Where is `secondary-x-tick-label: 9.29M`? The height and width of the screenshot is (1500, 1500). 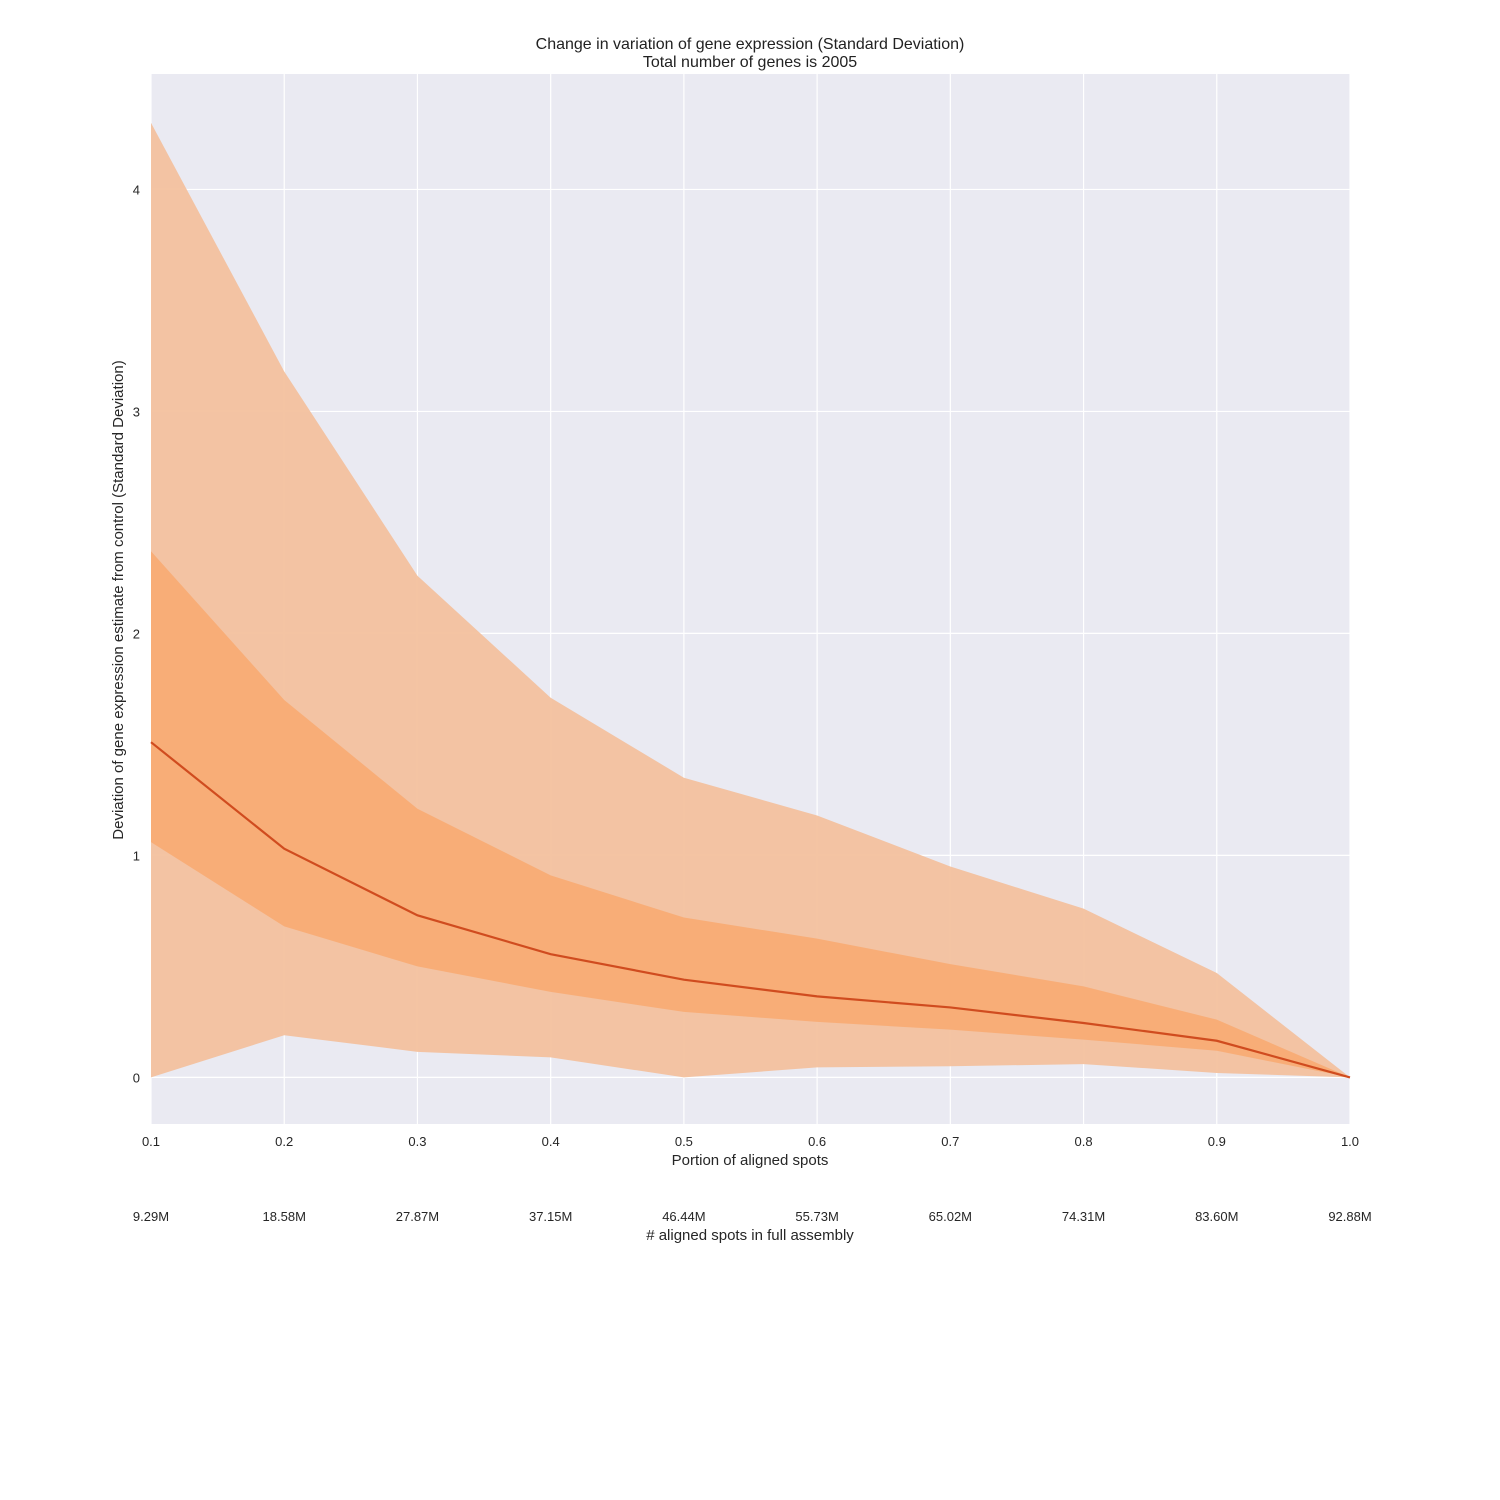 secondary-x-tick-label: 9.29M is located at coordinates (151, 1216).